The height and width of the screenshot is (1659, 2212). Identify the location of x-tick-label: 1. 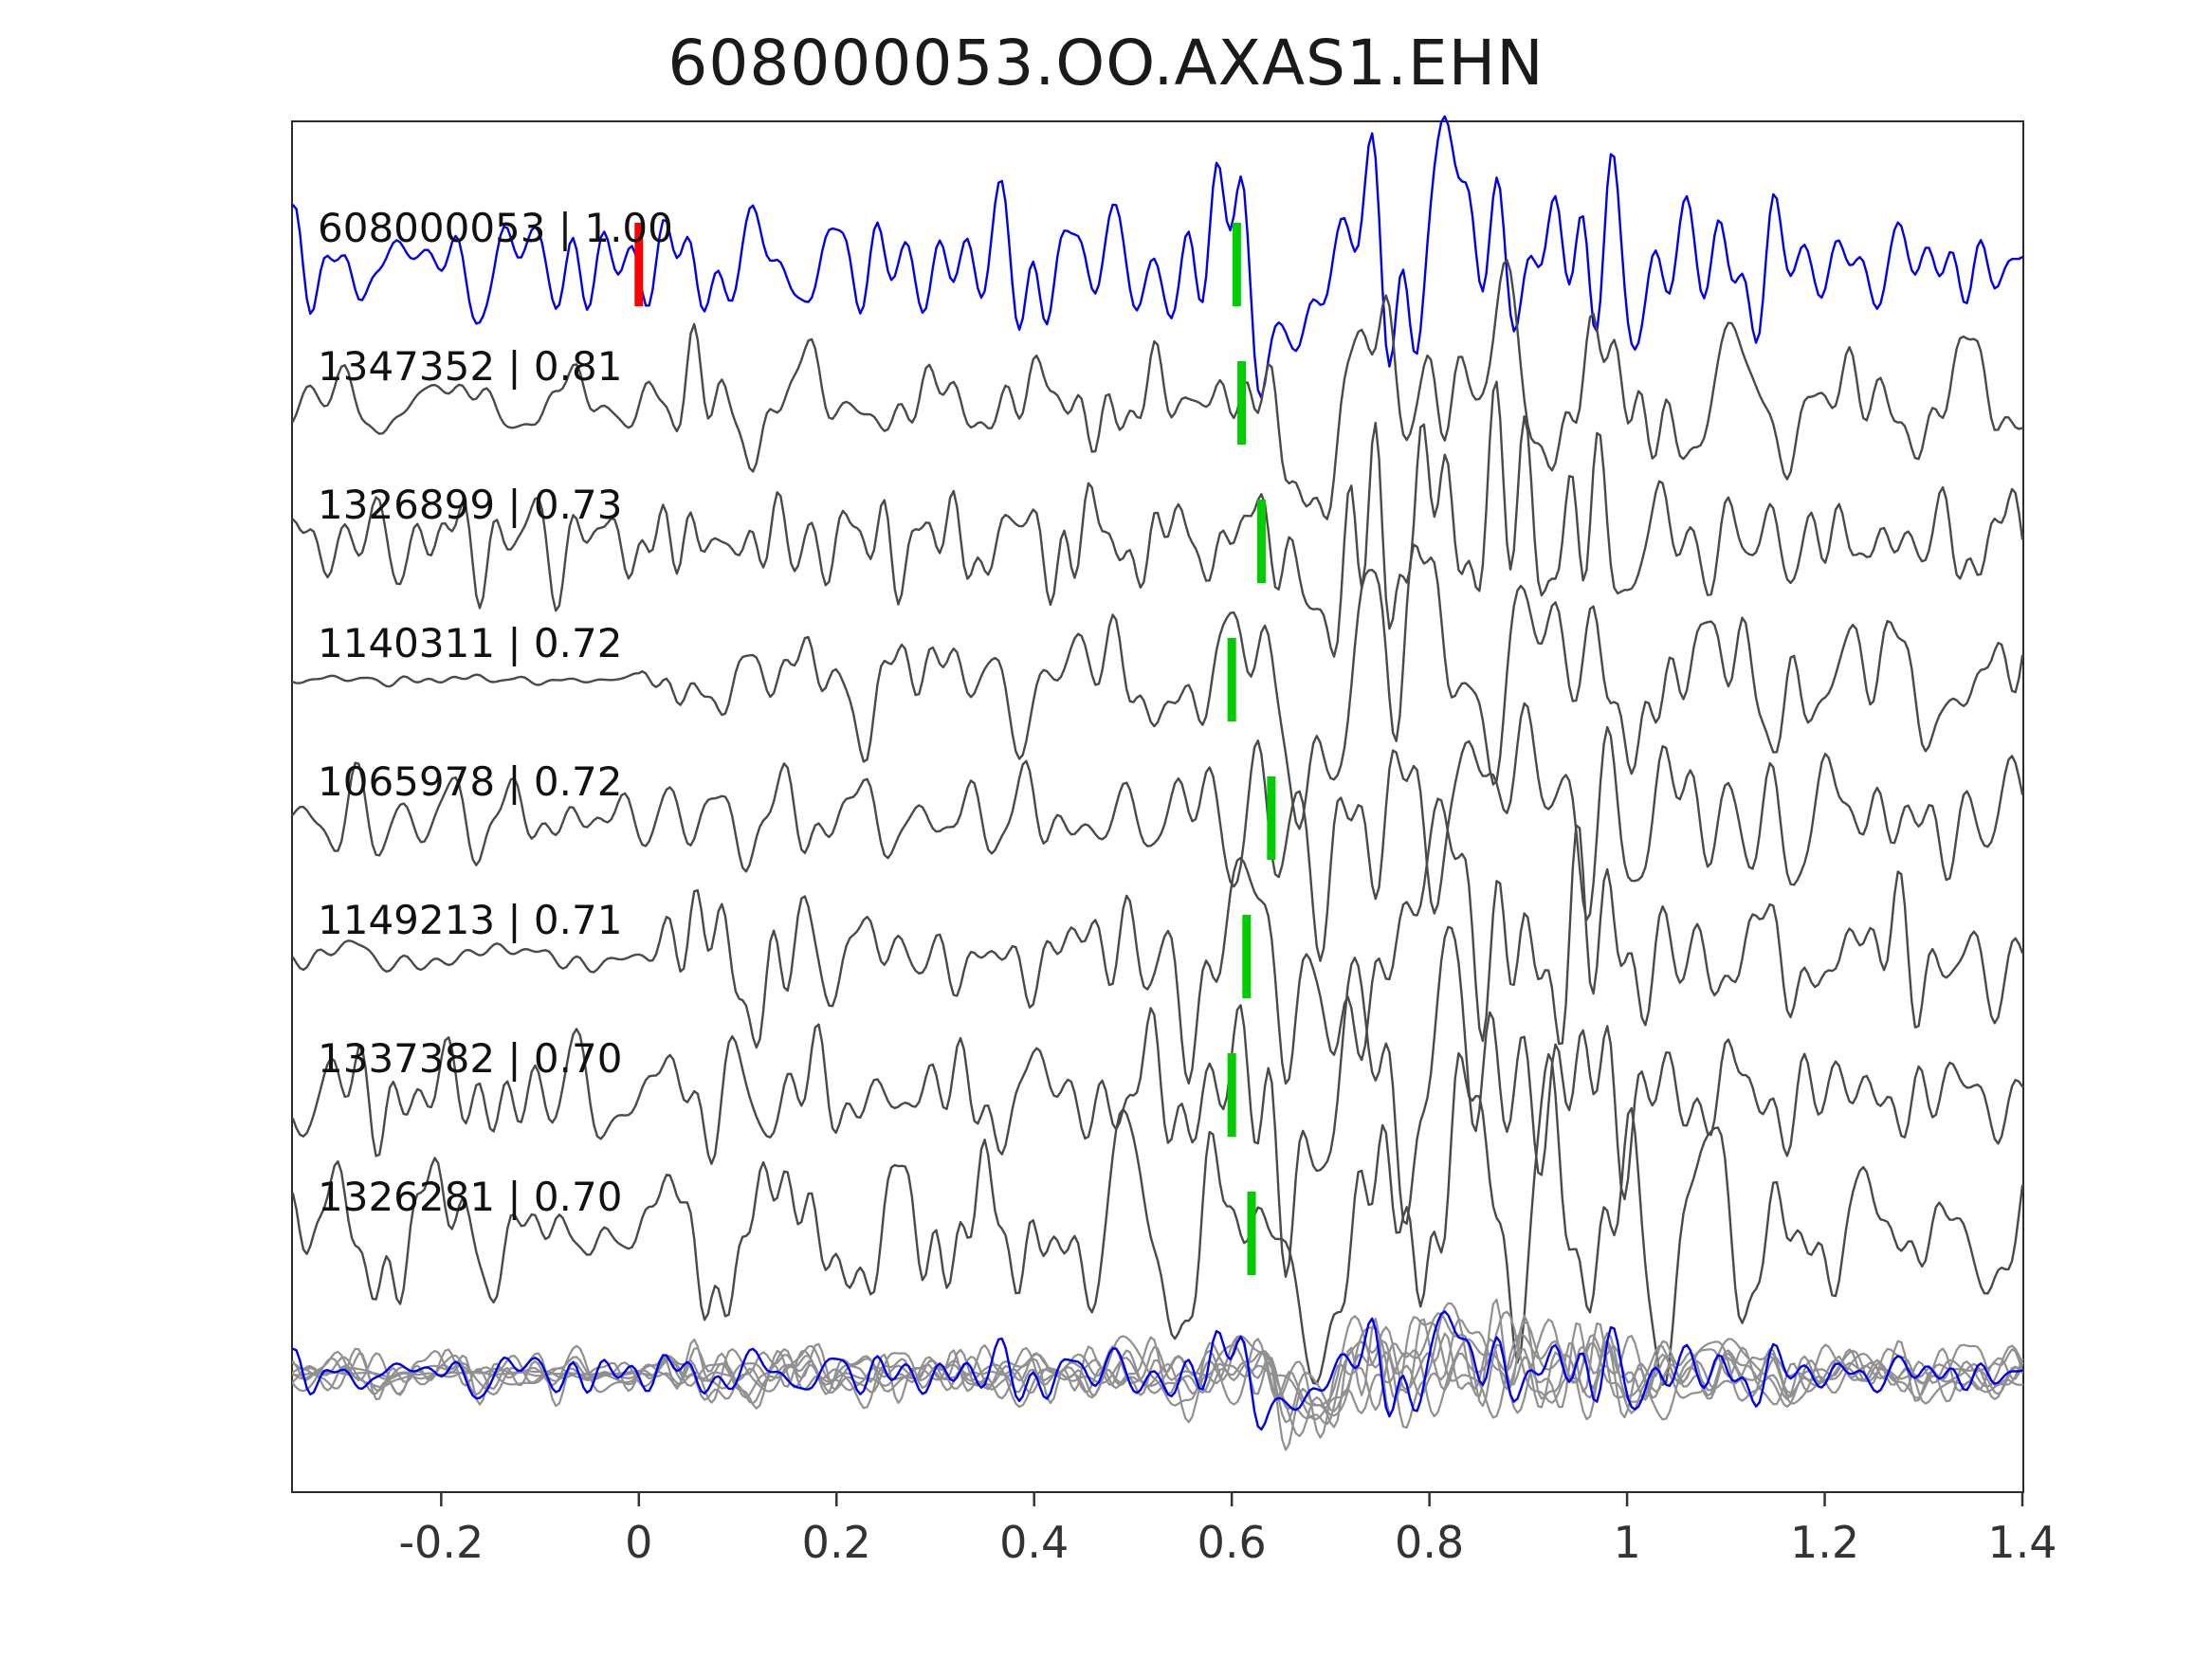
(1626, 1542).